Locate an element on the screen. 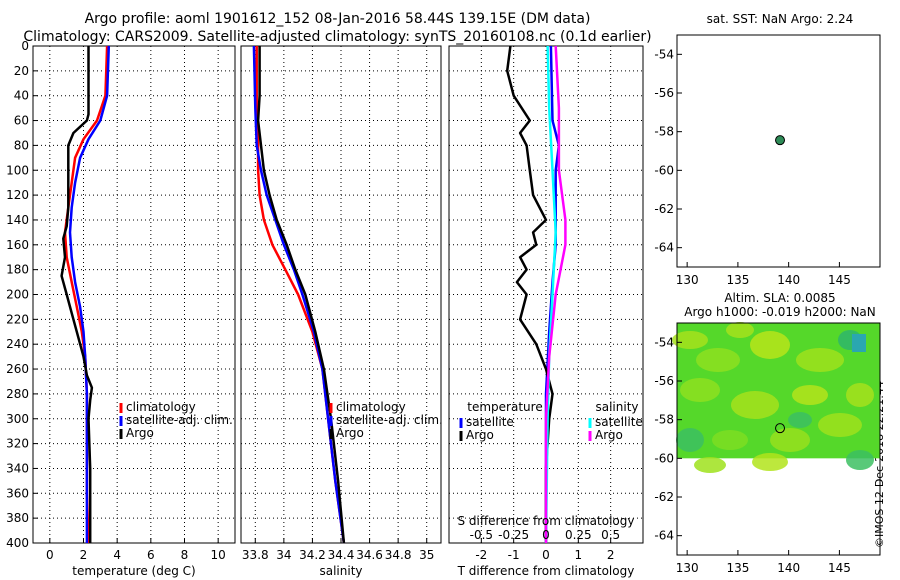  sla-map-xtick-label: 140 is located at coordinates (788, 568).